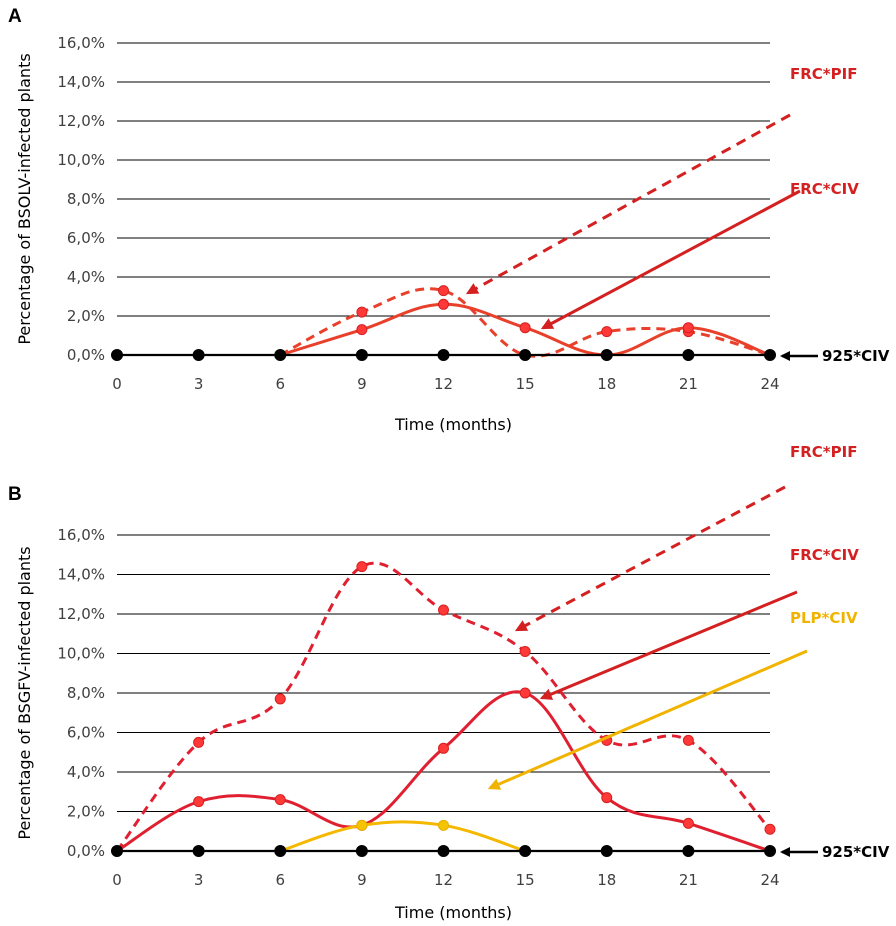 This screenshot has width=896, height=926. I want to click on panel-letter: A, so click(15, 16).